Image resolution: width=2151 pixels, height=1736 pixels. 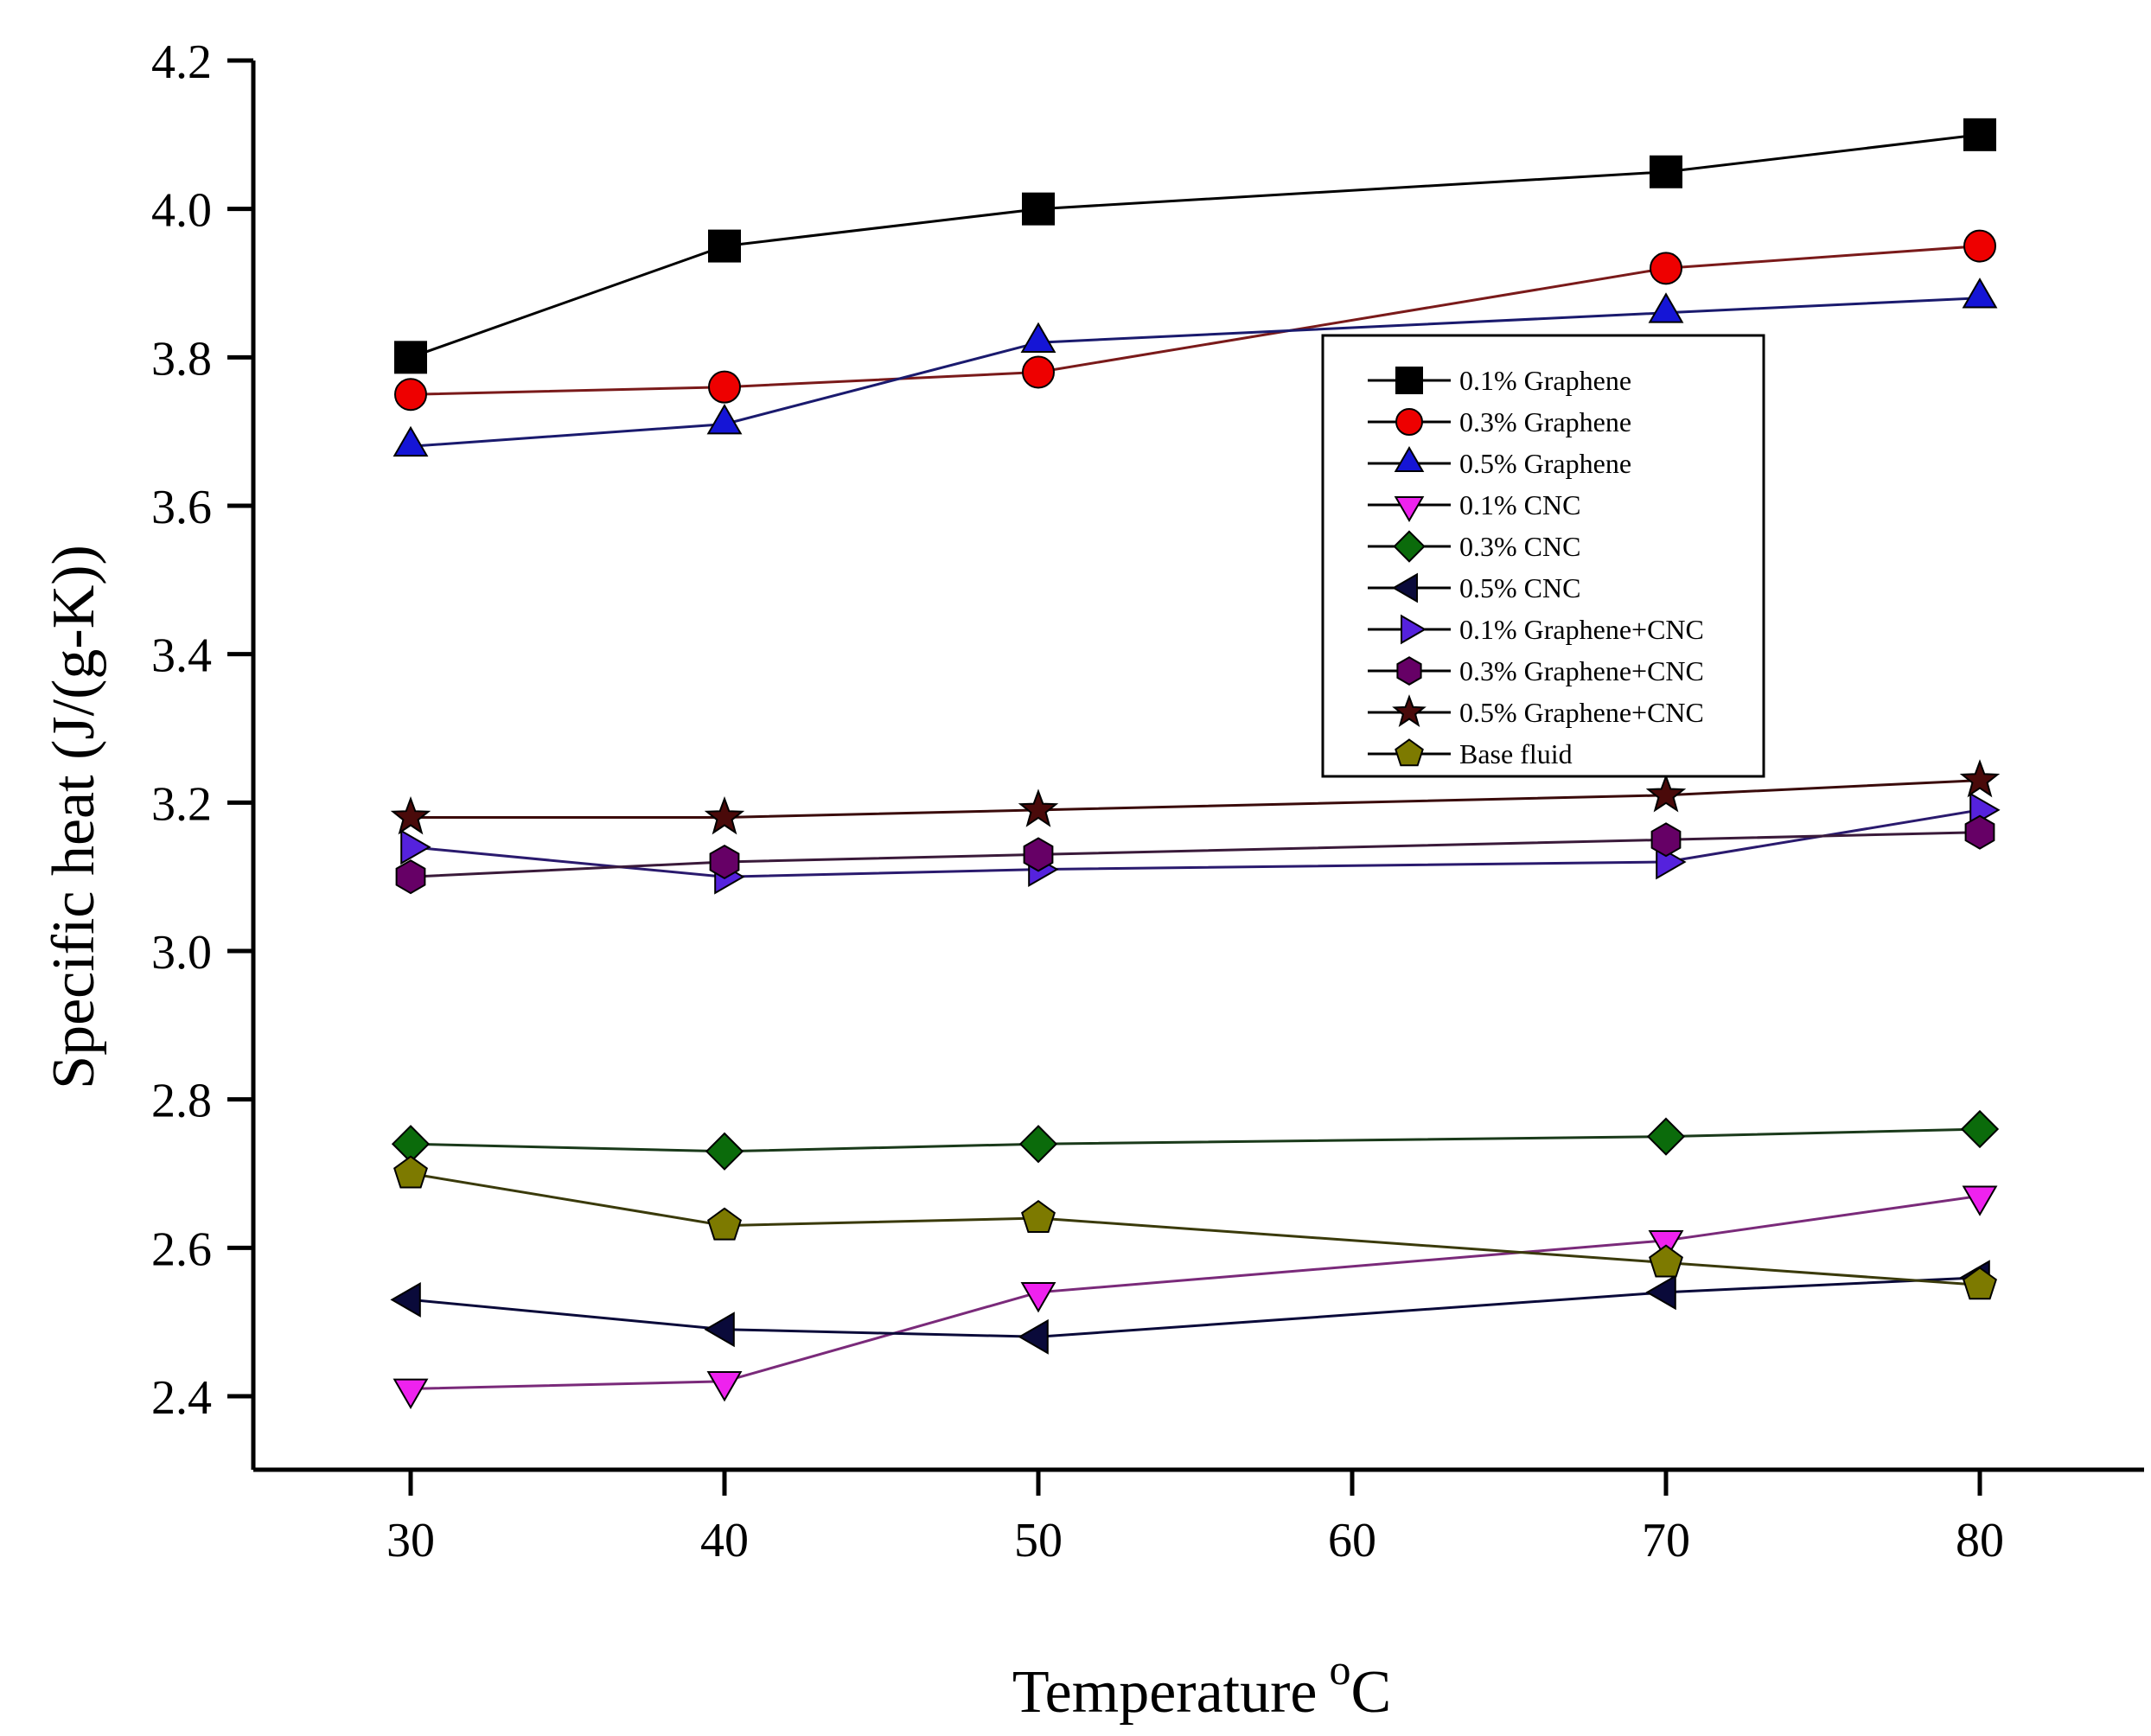 I want to click on legend-label-0-5-graphene-cnc: 0.5% Graphene+CNC, so click(x=1581, y=712).